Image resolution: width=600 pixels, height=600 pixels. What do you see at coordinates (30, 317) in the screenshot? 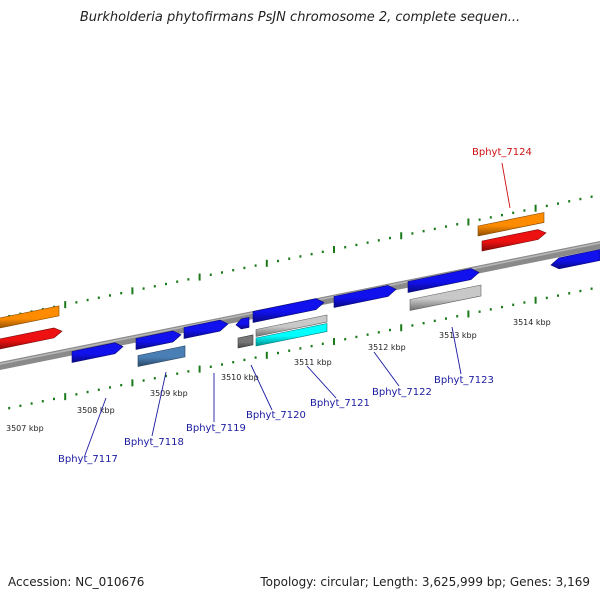
I see `gene-block-orange-left` at bounding box center [30, 317].